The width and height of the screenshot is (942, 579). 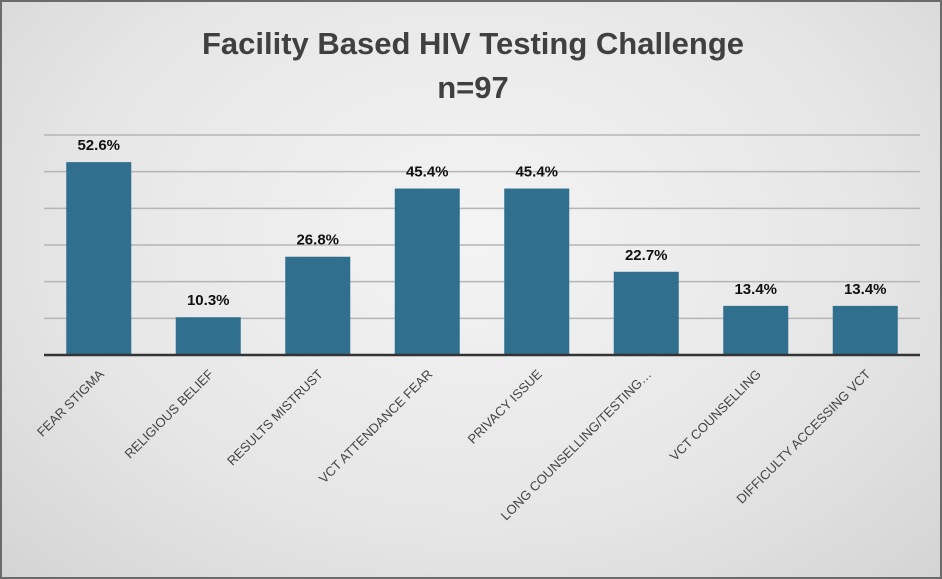 What do you see at coordinates (275, 417) in the screenshot?
I see `x-tick-label: RESULTS MISTRUST` at bounding box center [275, 417].